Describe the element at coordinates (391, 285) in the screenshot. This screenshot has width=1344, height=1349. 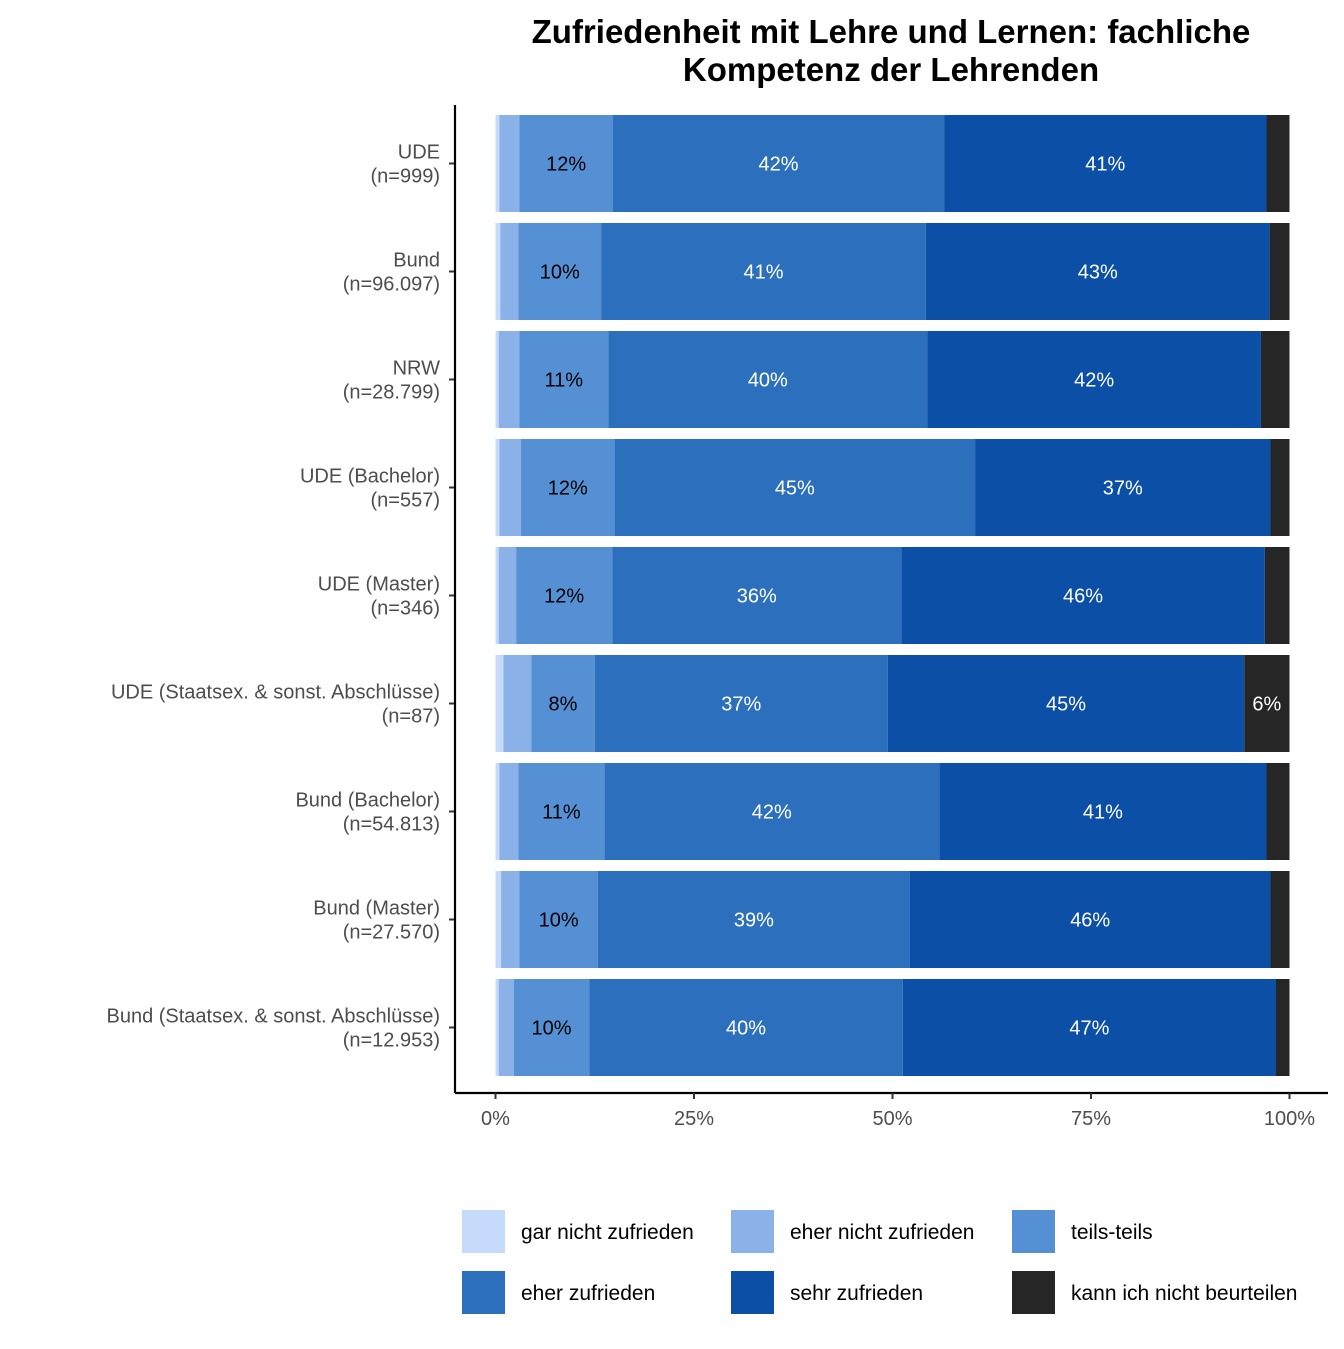
I see `category-label-n: (n=96.097)` at that location.